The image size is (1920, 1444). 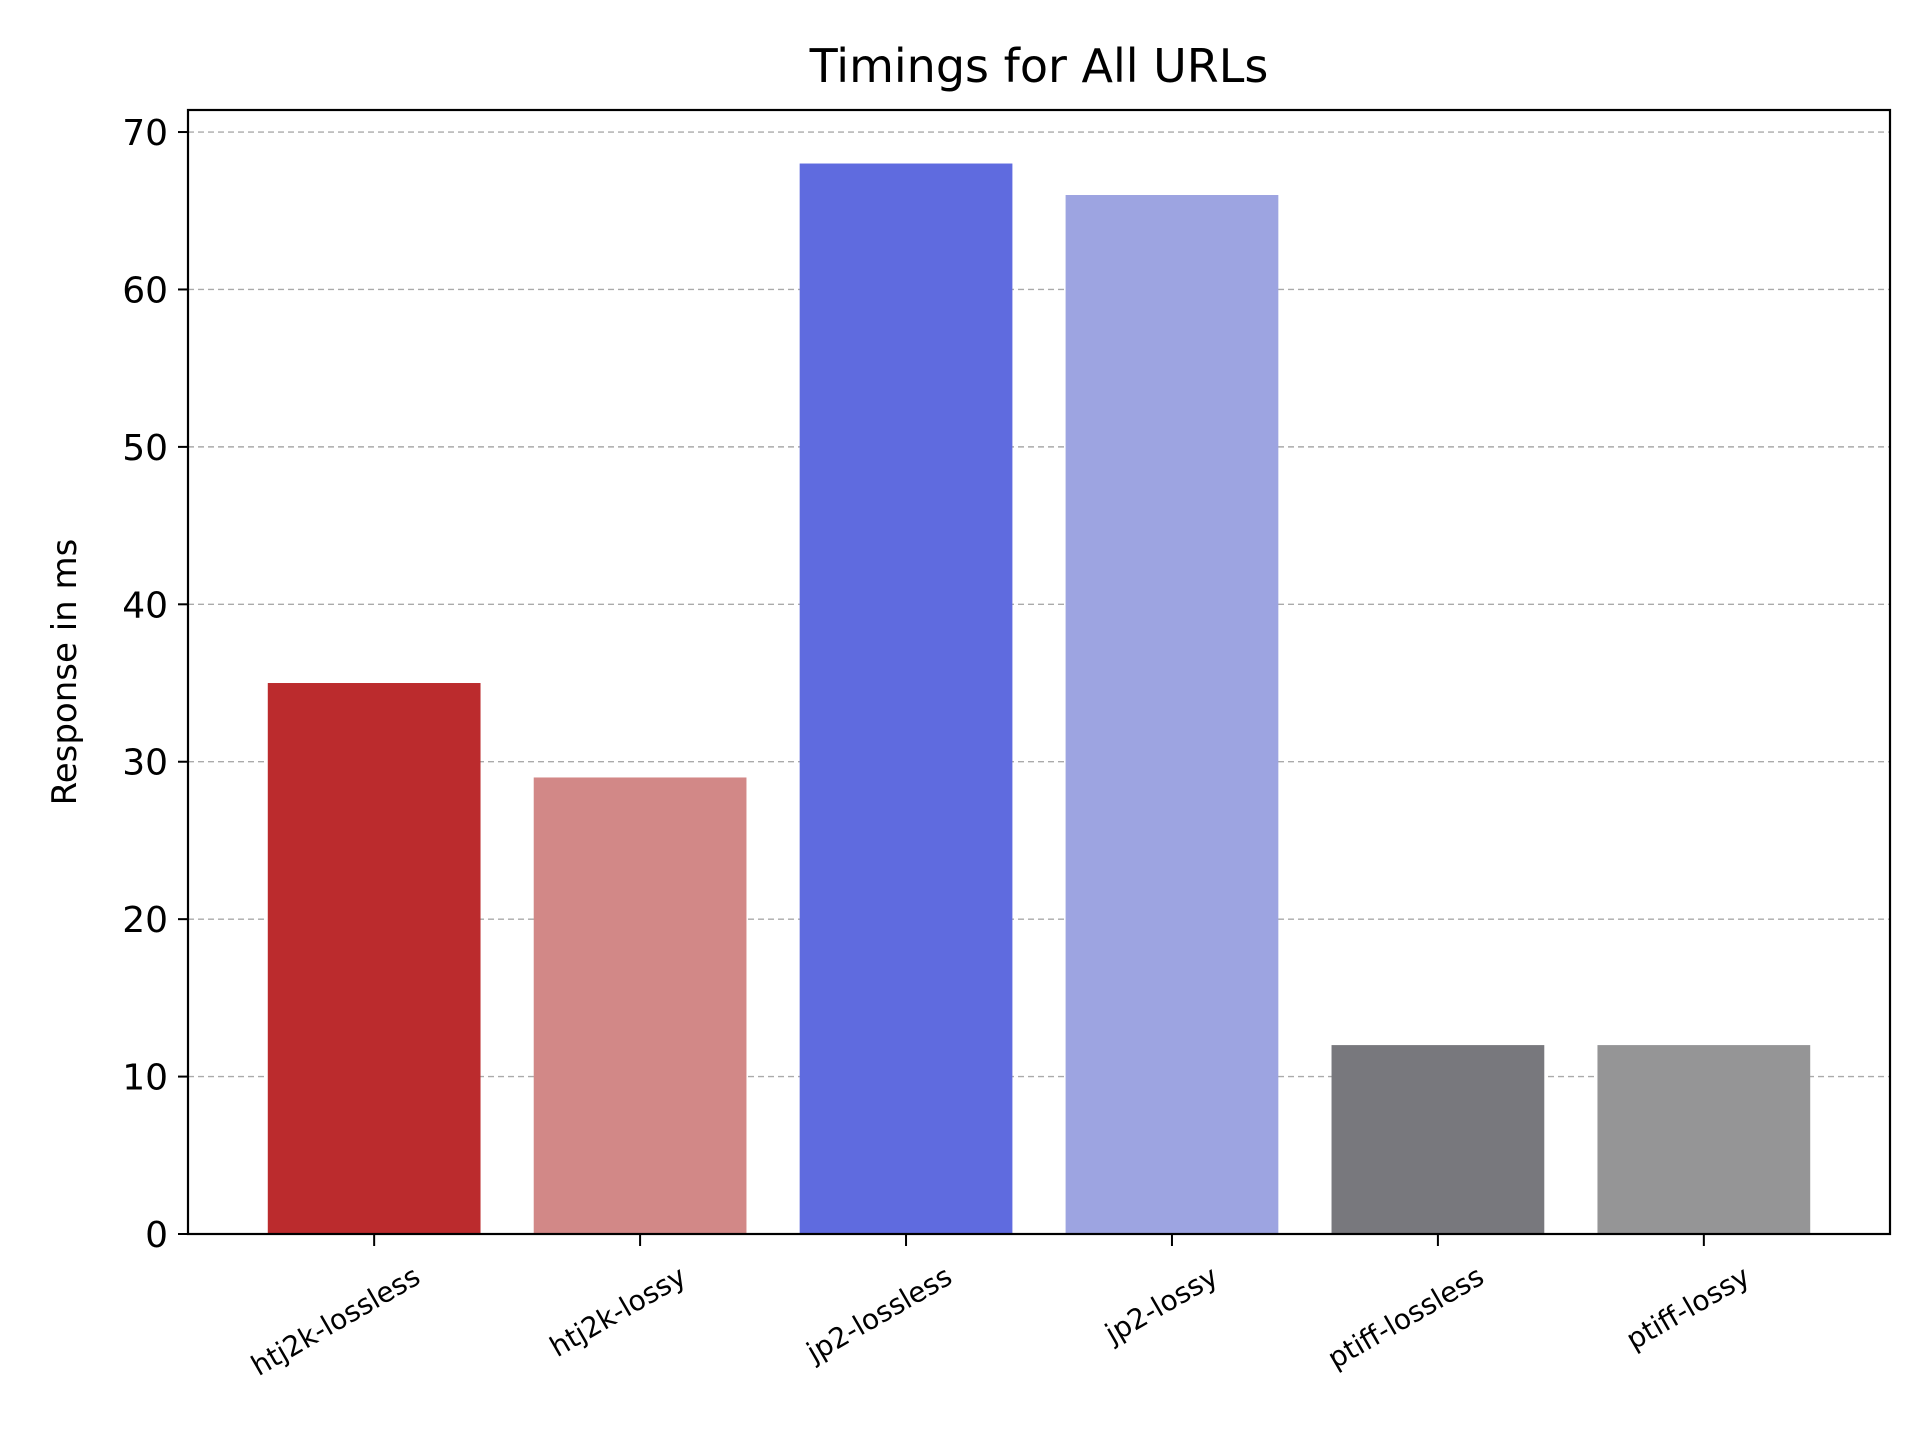 I want to click on y-tick-label: 30, so click(x=145, y=763).